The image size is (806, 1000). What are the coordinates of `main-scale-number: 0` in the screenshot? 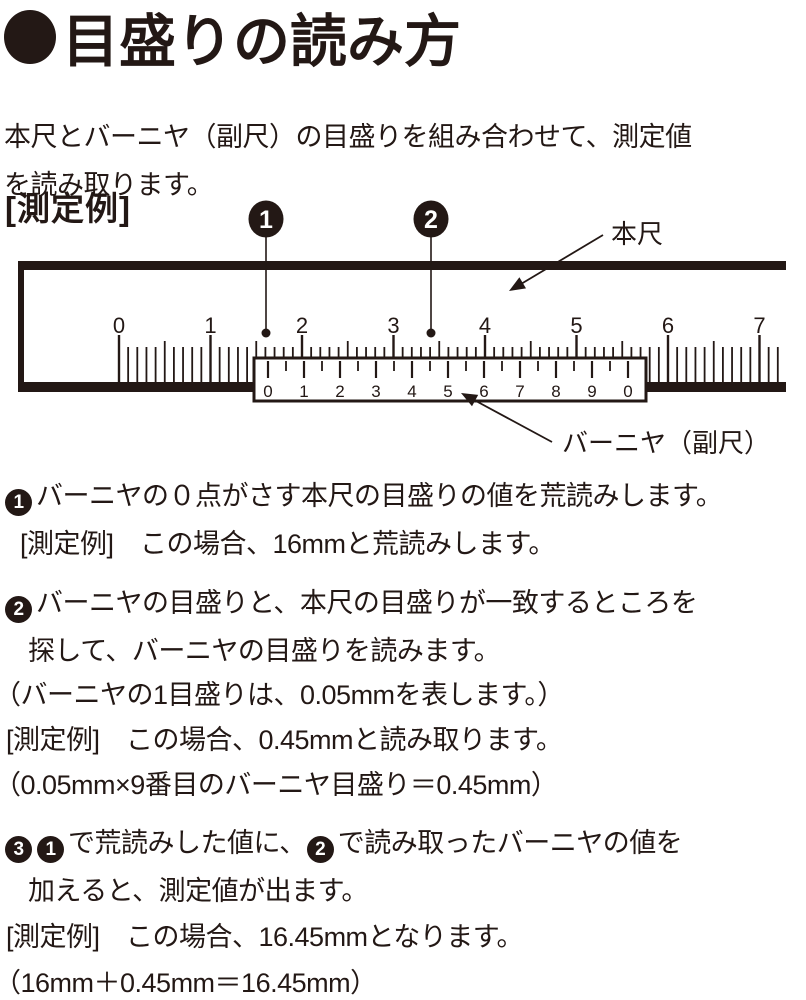 It's located at (119, 325).